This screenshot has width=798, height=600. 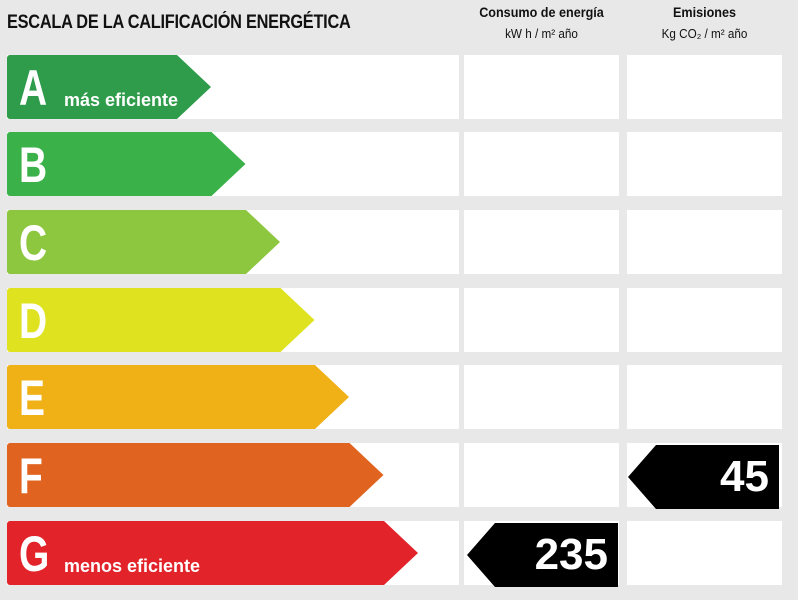 I want to click on rating-row-d: D, so click(x=399, y=320).